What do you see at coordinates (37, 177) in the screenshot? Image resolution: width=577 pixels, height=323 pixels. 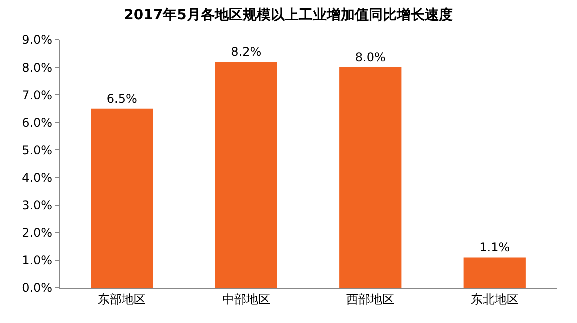 I see `y-tick-label: 4.0%` at bounding box center [37, 177].